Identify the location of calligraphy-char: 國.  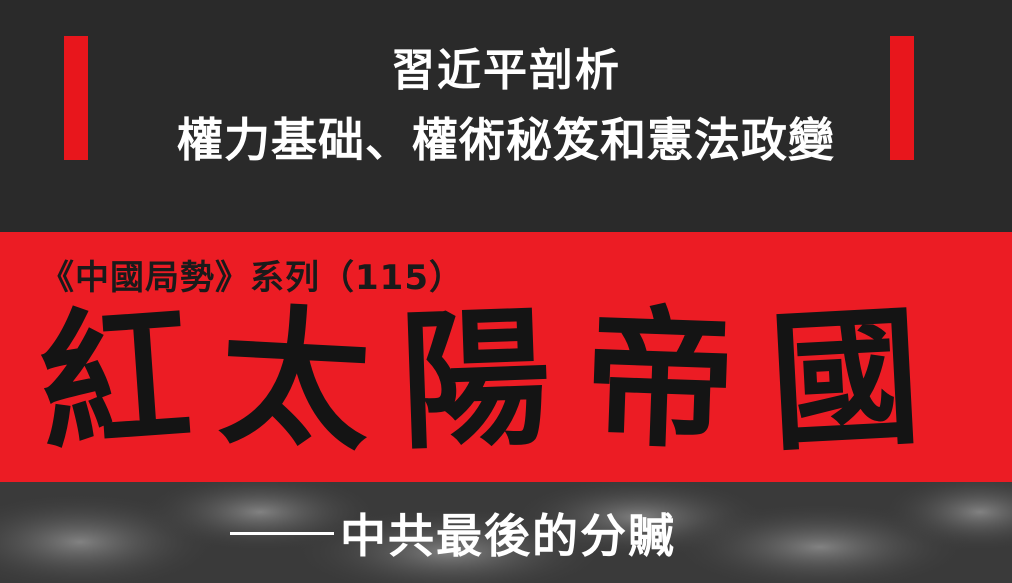
(845, 380).